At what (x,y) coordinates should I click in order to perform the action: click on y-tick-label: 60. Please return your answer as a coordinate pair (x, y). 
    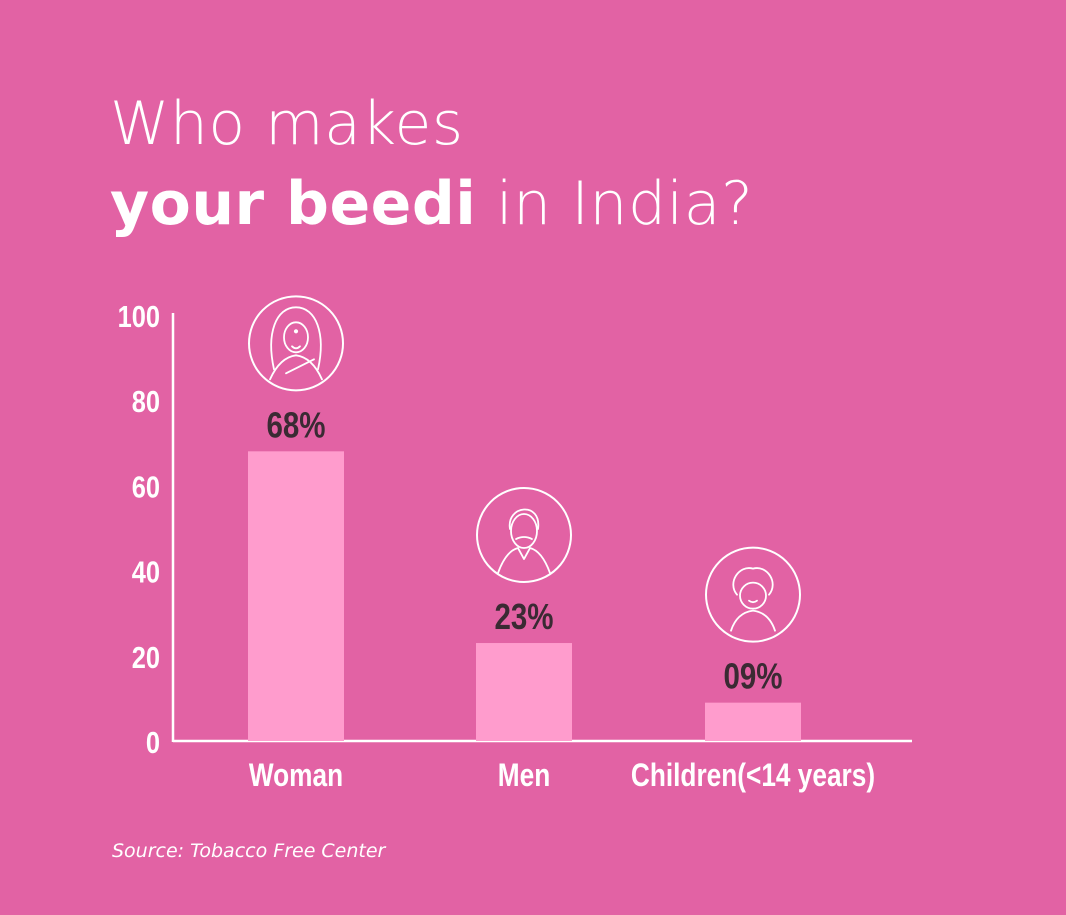
    Looking at the image, I should click on (146, 487).